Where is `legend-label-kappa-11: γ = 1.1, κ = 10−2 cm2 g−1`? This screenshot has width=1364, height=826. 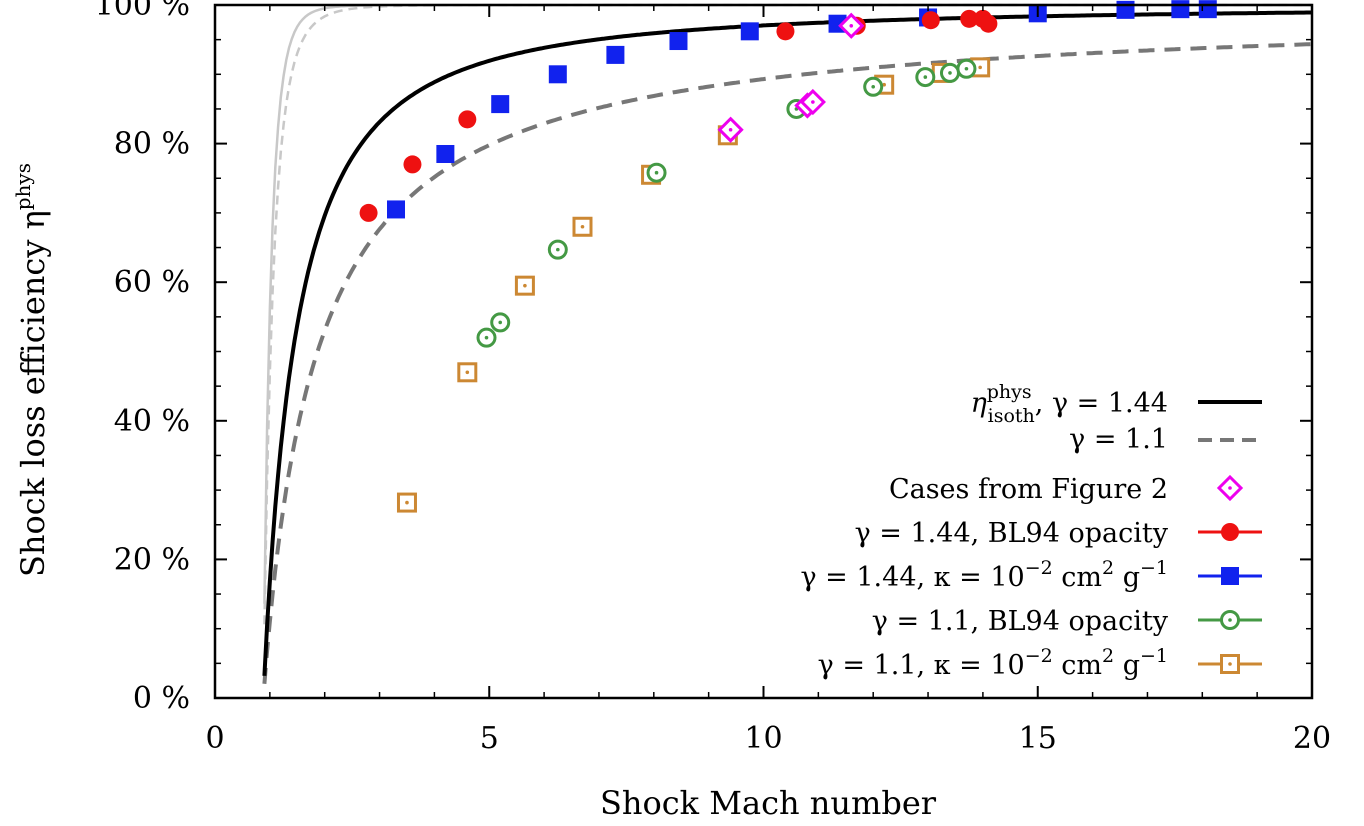
legend-label-kappa-11: γ = 1.1, κ = 10−2 cm2 g−1 is located at coordinates (993, 663).